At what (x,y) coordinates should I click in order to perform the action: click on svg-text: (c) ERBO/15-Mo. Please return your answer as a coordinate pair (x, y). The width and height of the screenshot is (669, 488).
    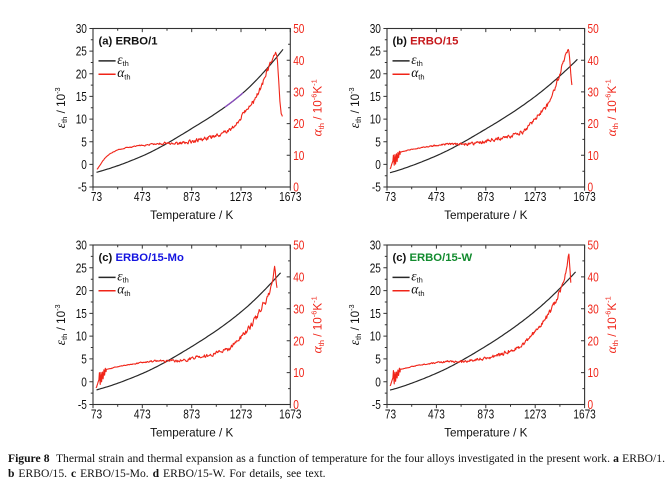
    Looking at the image, I should click on (141, 258).